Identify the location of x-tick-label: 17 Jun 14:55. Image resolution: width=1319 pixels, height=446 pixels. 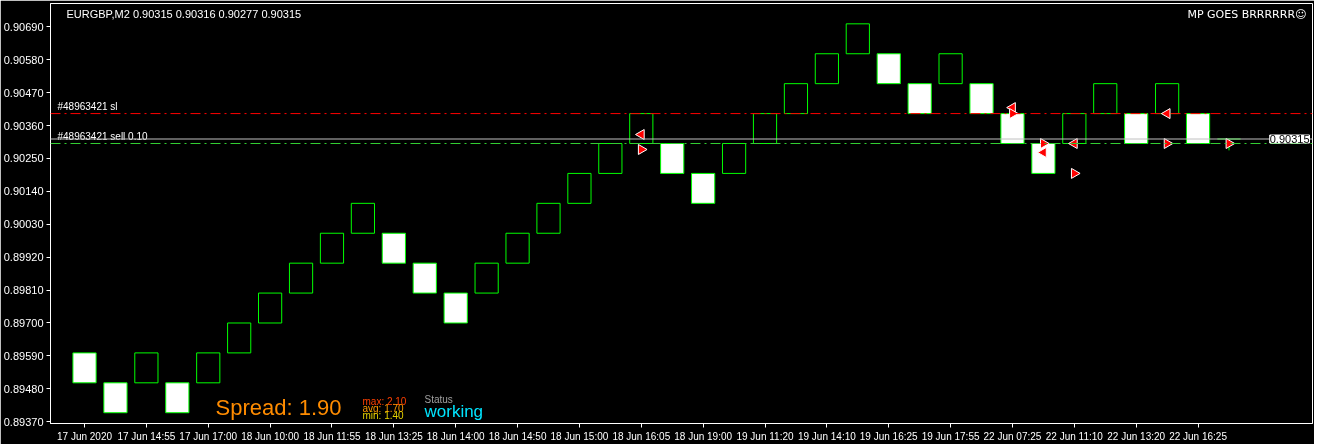
(146, 436).